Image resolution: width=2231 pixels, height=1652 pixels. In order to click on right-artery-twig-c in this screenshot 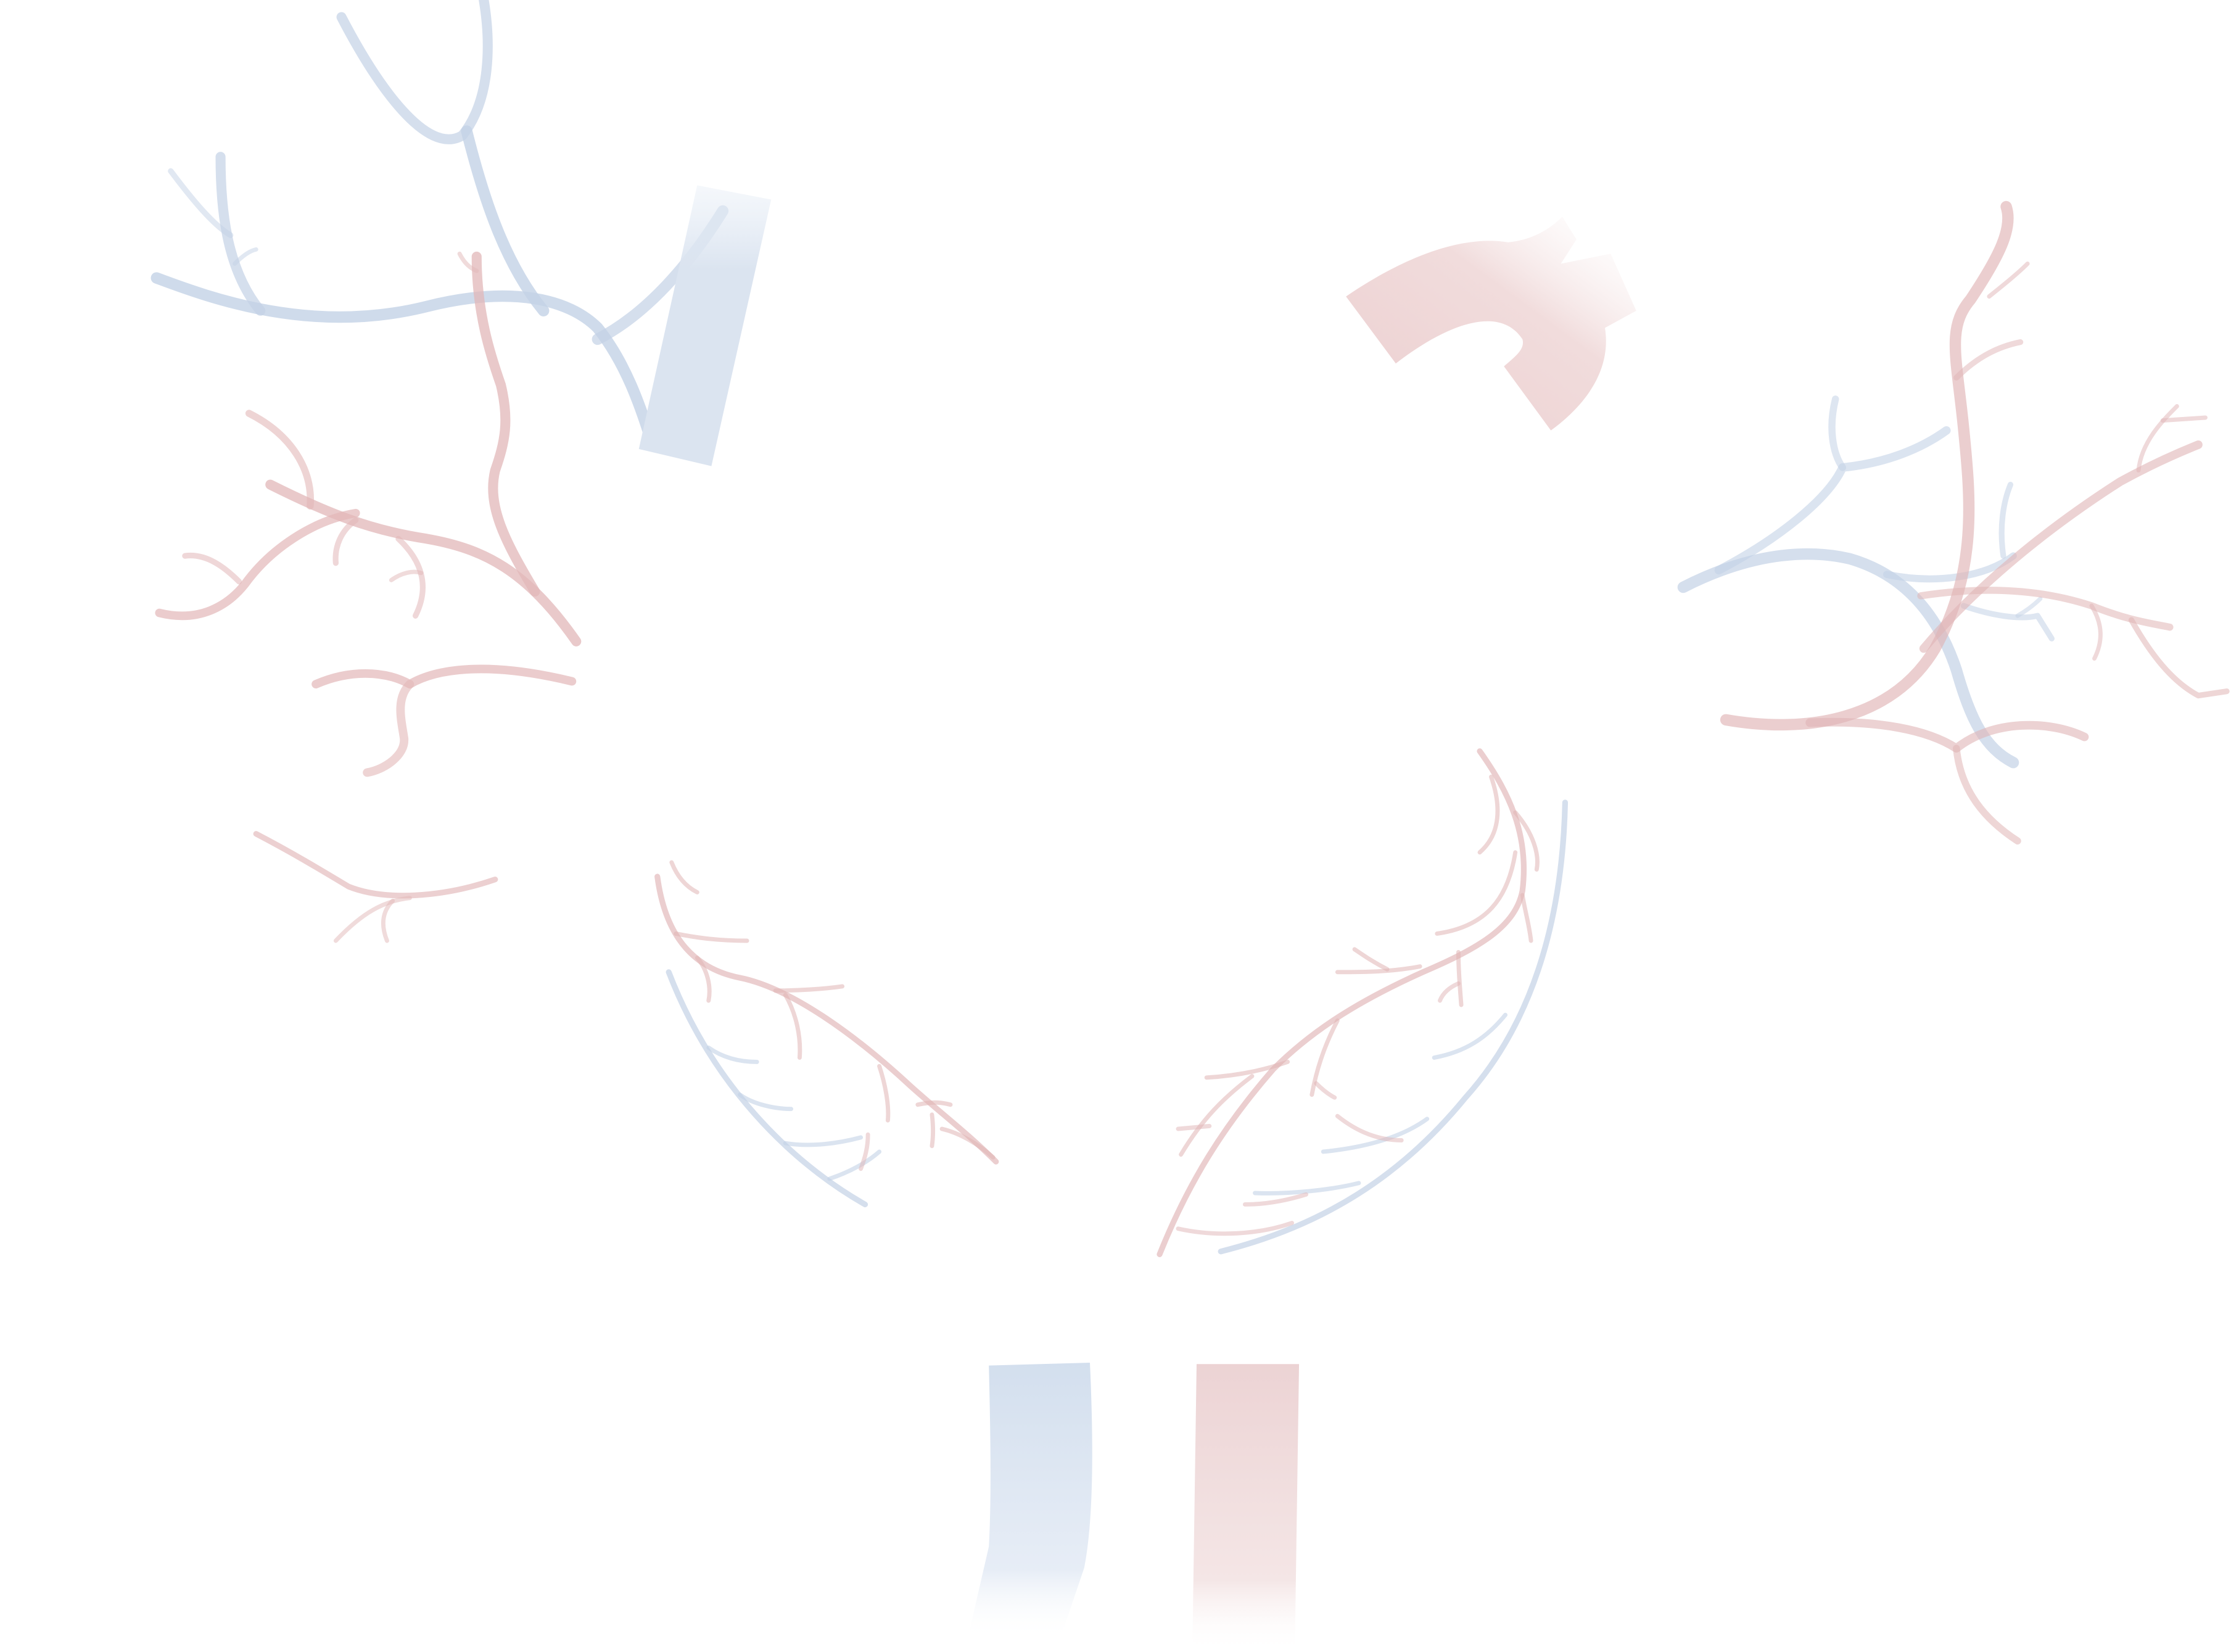, I will do `click(2157, 438)`.